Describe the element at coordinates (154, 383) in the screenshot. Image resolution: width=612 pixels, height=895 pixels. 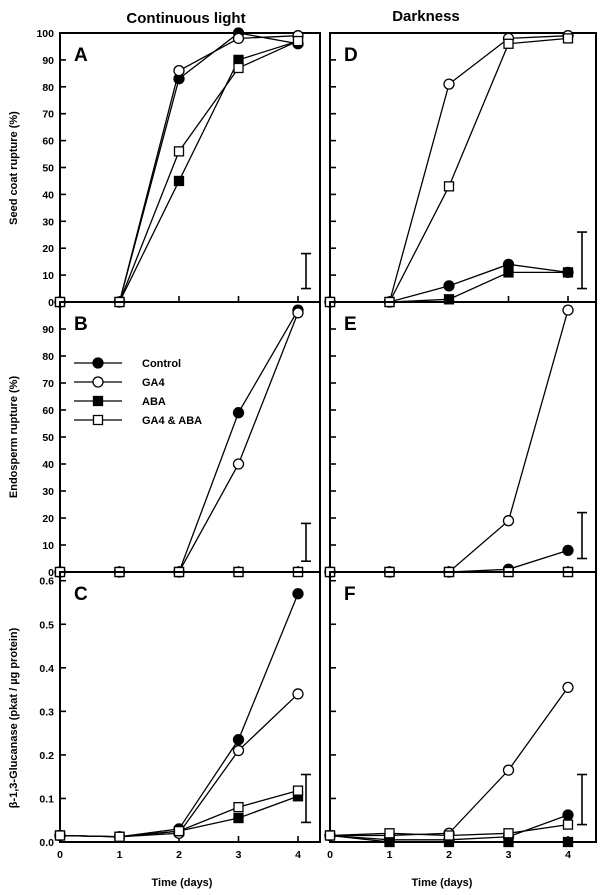
I see `legend-label: GA4` at that location.